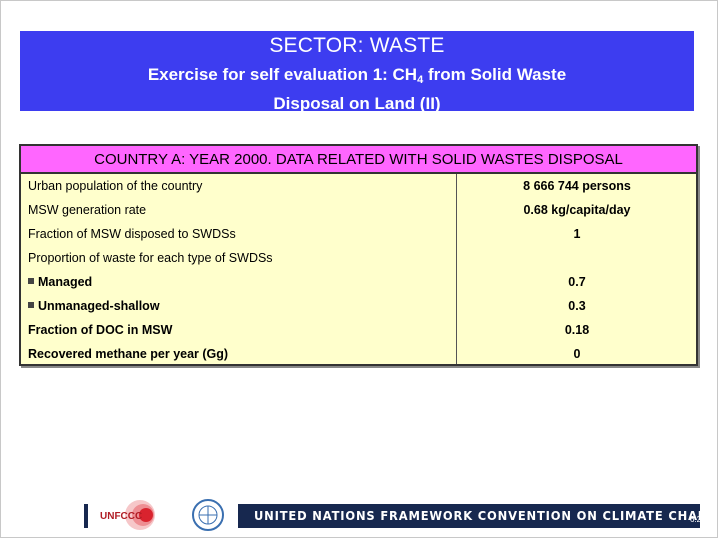  What do you see at coordinates (358, 354) in the screenshot?
I see `table-row: Recovered methane per year (Gg) 0` at bounding box center [358, 354].